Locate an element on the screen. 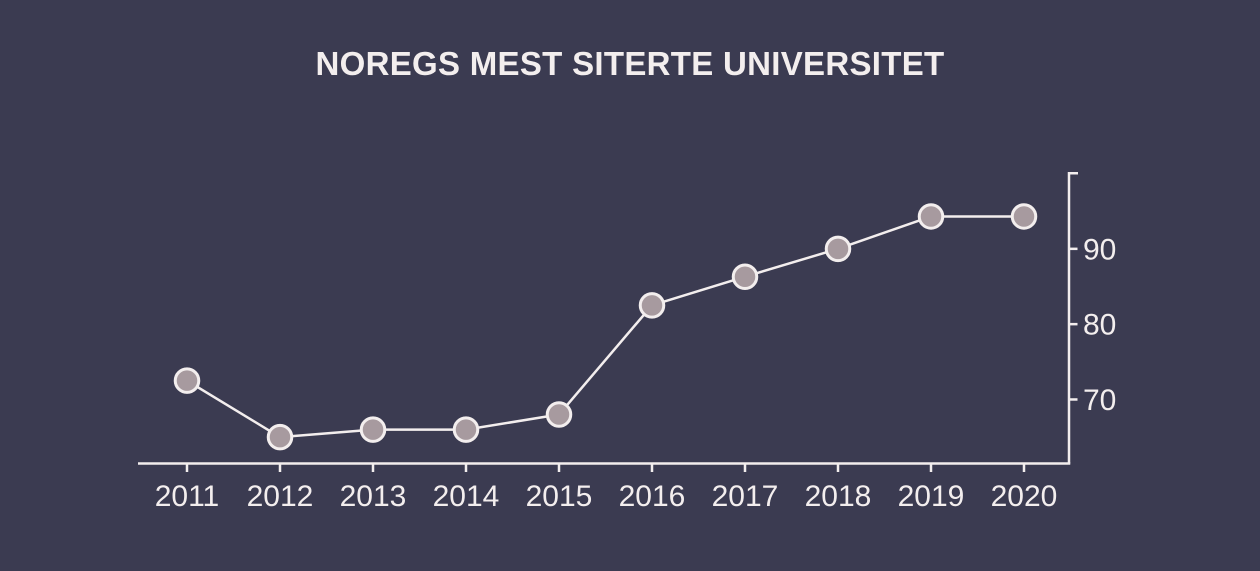 The image size is (1260, 571). data-point-2016 is located at coordinates (652, 305).